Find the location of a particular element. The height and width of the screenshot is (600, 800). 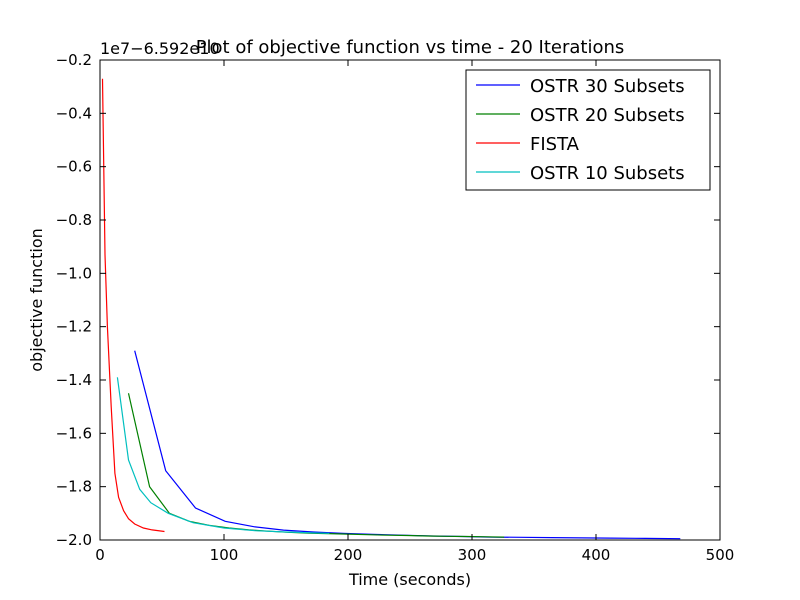

y-tick-label: −1.0 is located at coordinates (74, 273).